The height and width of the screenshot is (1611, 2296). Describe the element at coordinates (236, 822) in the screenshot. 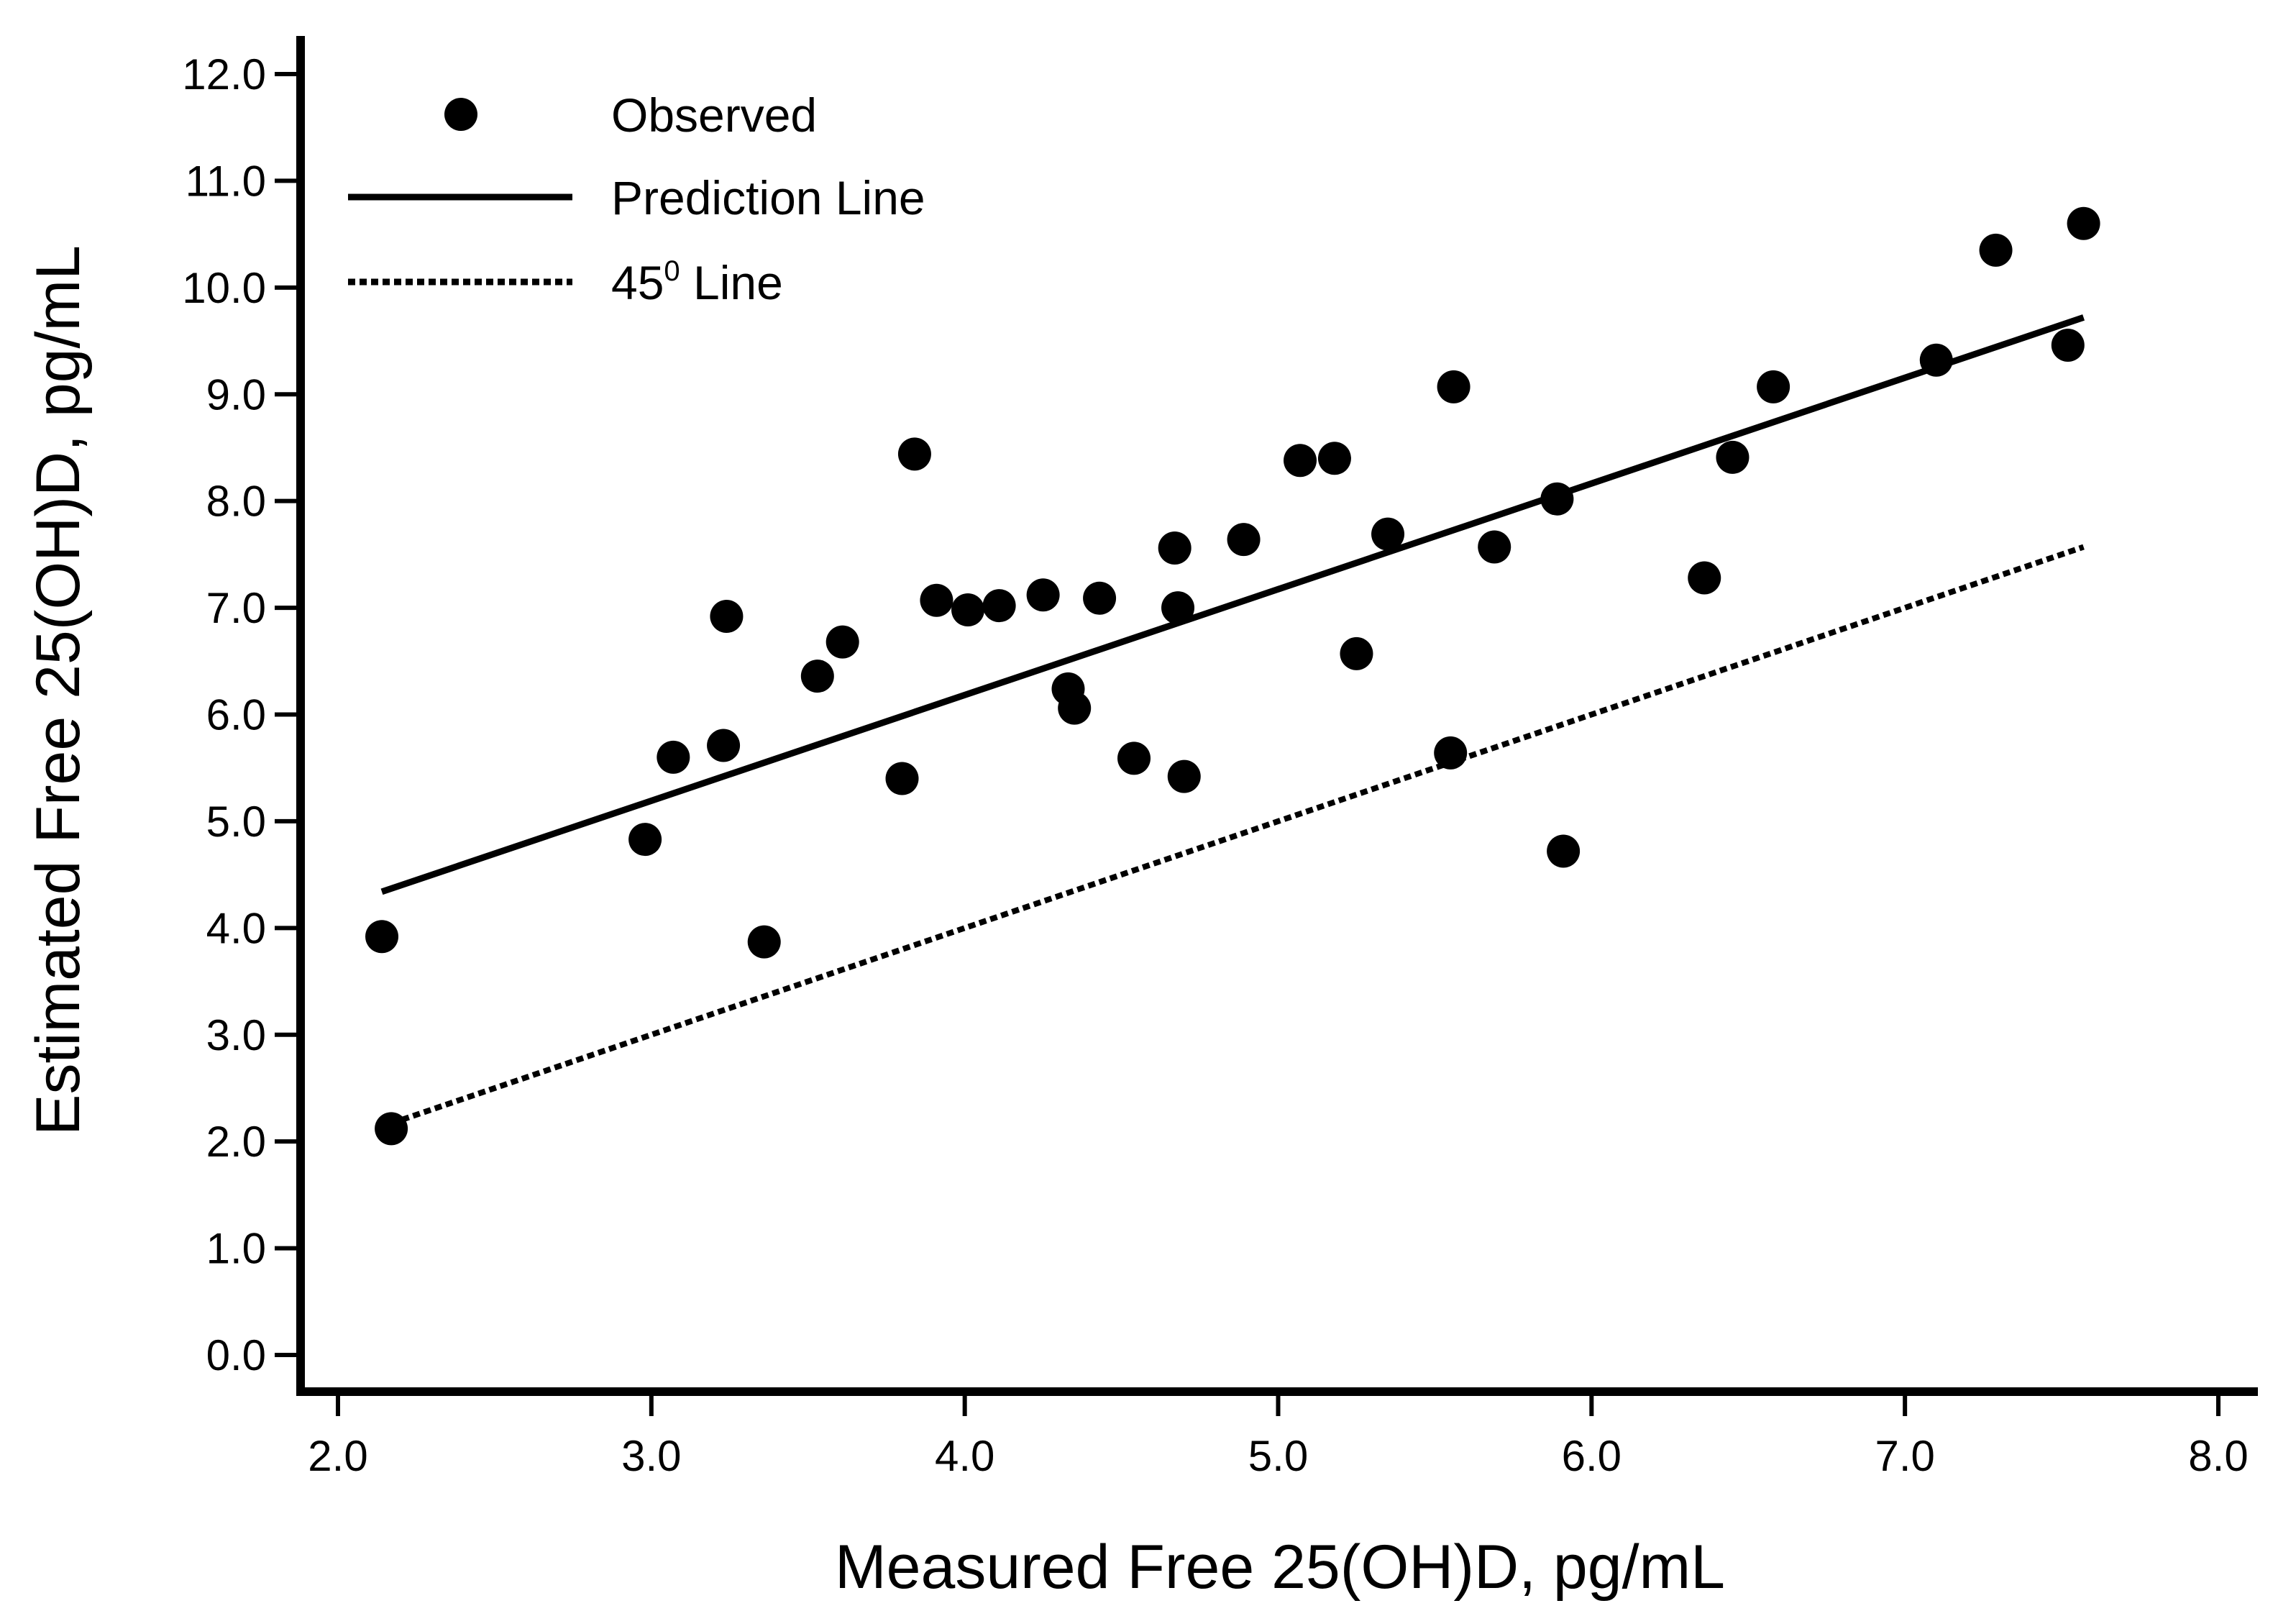

I see `y-tick-label: 5.0` at that location.